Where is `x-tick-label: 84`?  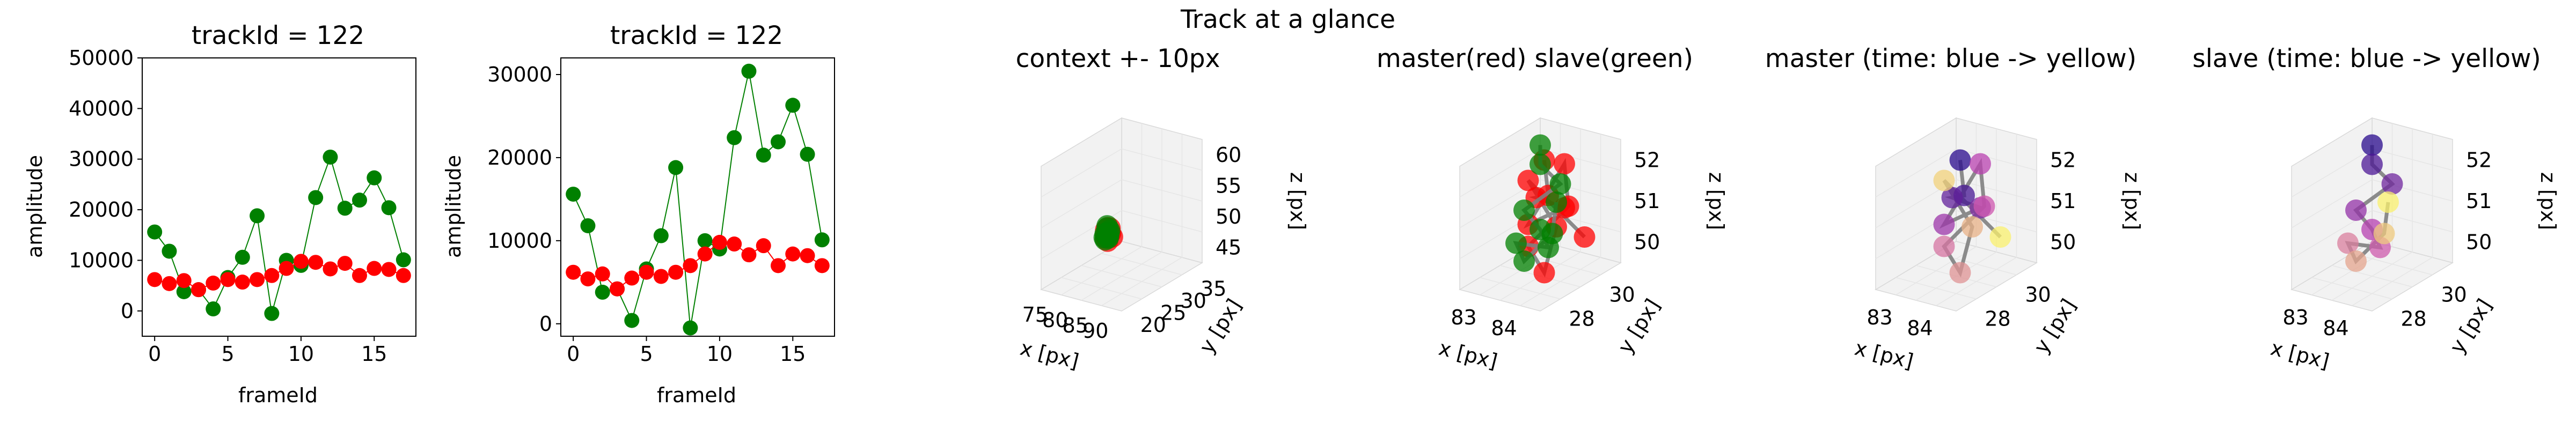 x-tick-label: 84 is located at coordinates (1504, 328).